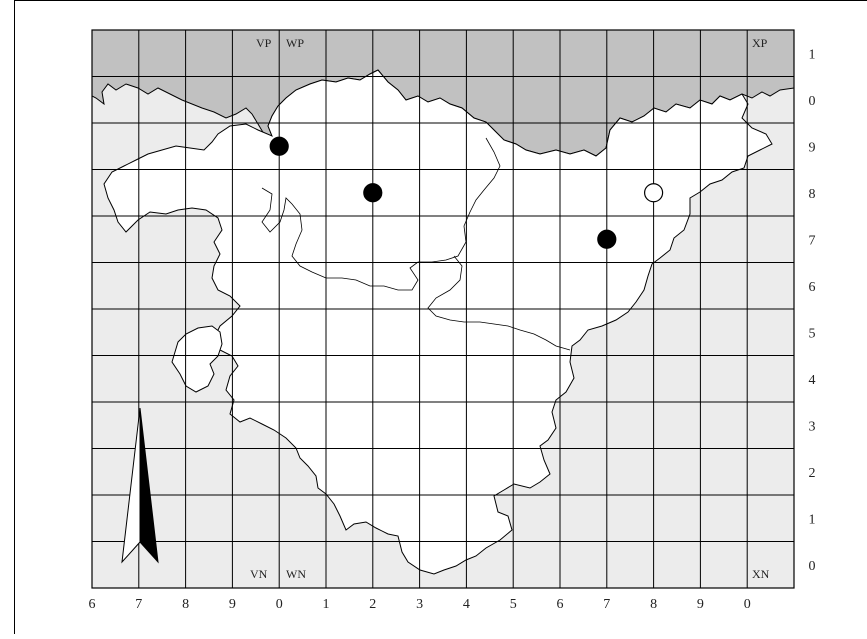  I want to click on x-axis-labels: 6 7 8 9 0 1 2 3 4 5 6 7 8 9 0, so click(420, 604).